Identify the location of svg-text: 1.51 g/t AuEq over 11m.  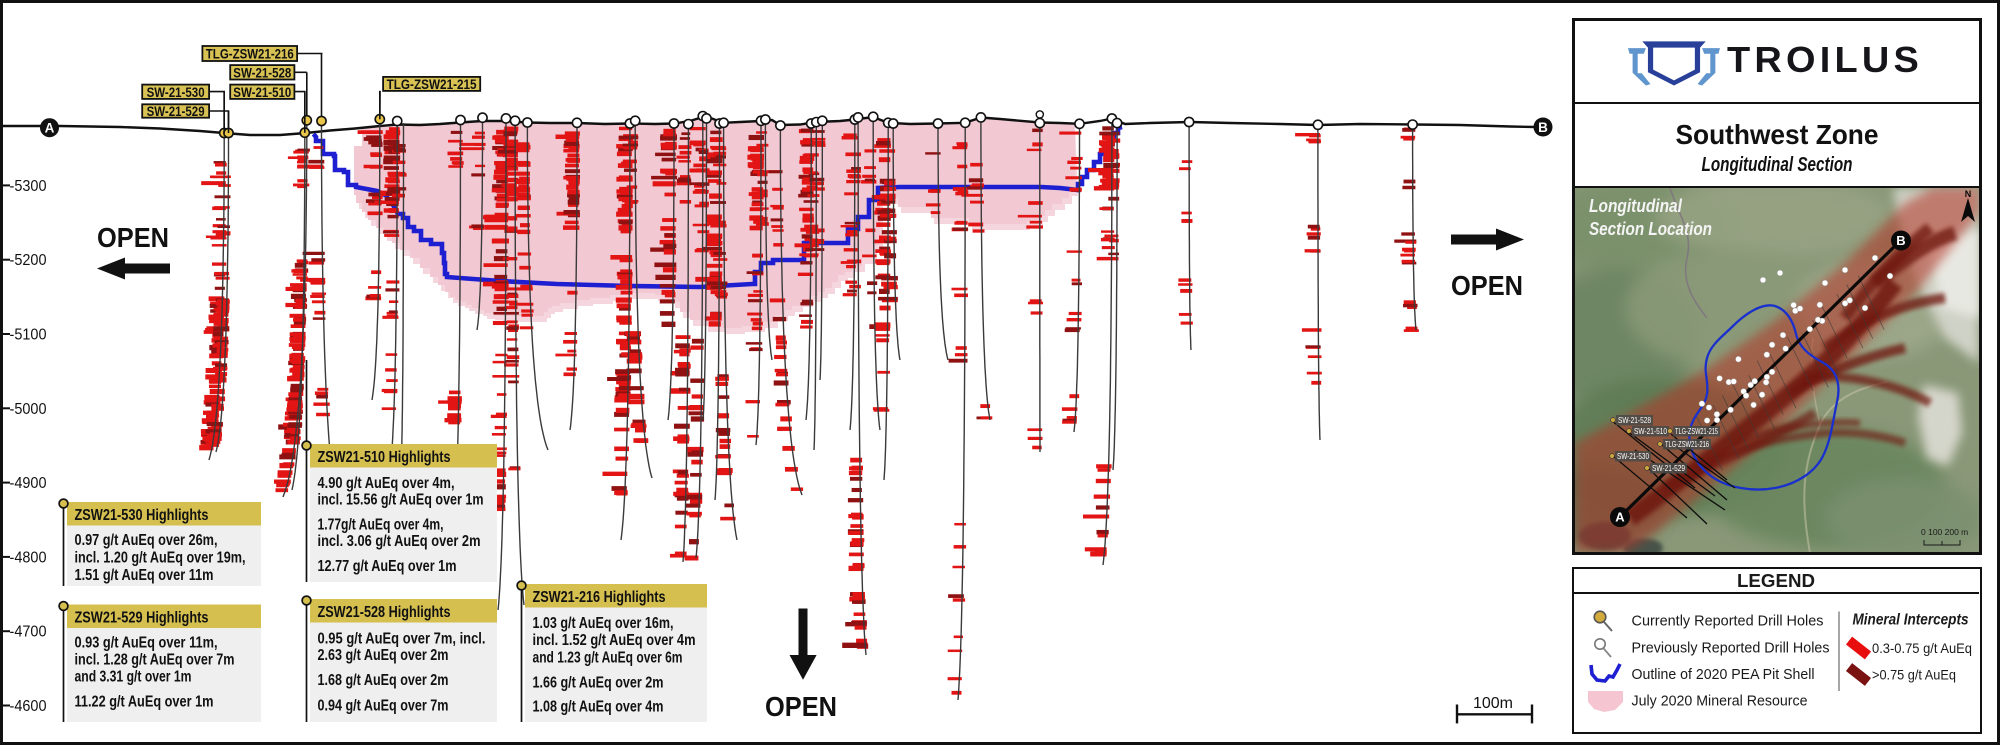
(144, 575).